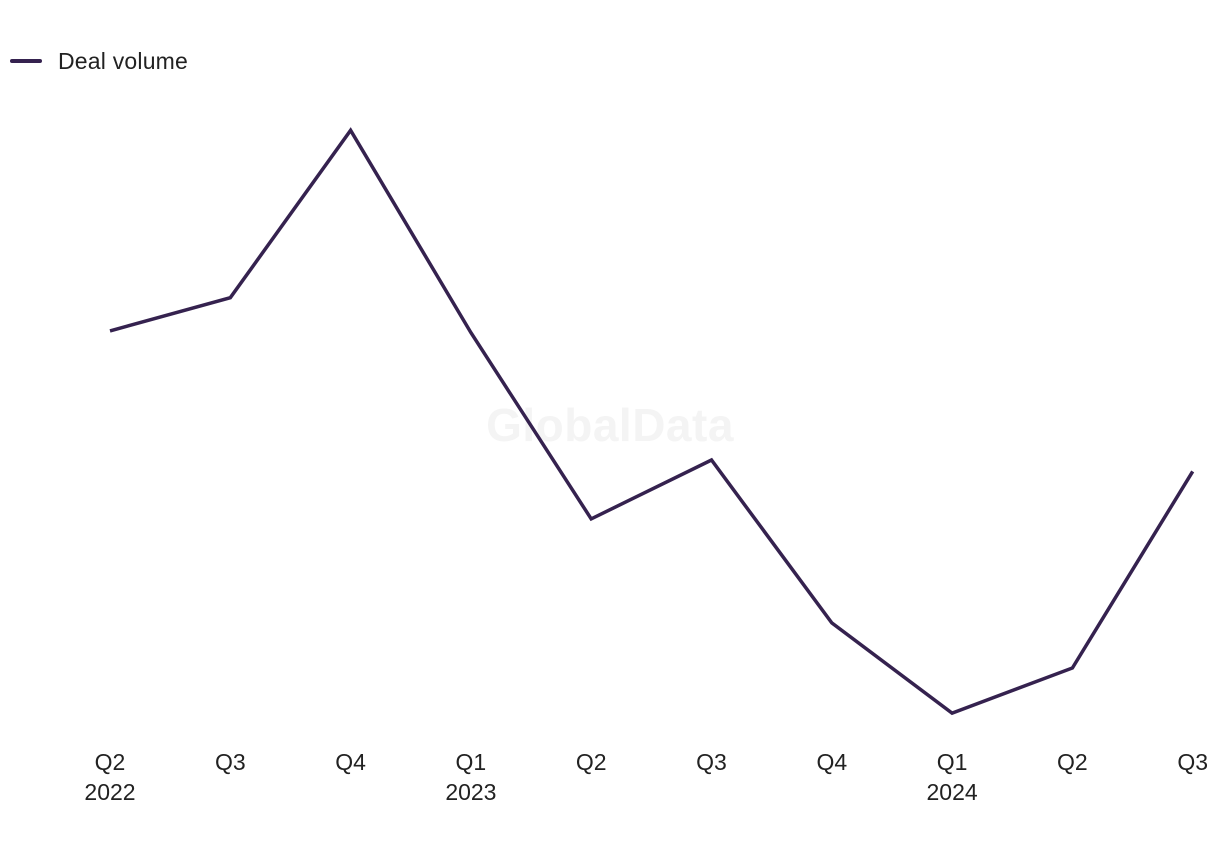 The height and width of the screenshot is (850, 1220). I want to click on x-tick-year-label: 2024, so click(952, 792).